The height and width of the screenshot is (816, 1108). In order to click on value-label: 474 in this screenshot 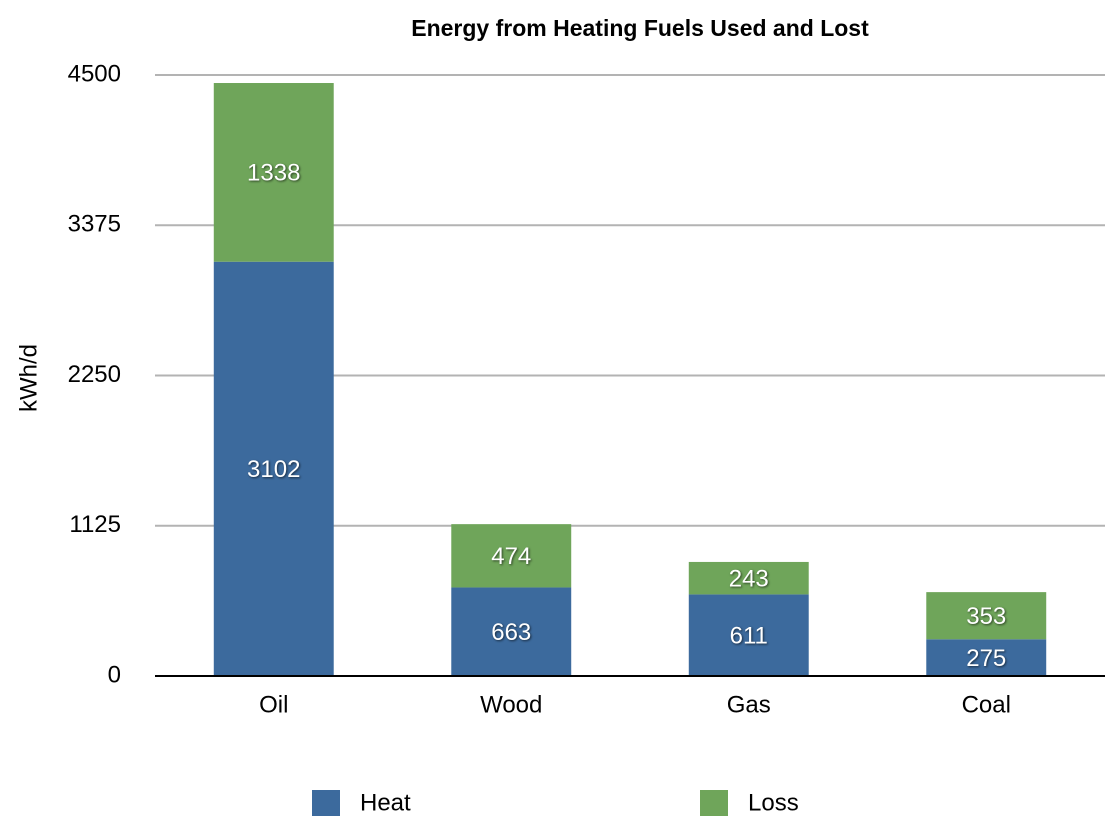, I will do `click(511, 556)`.